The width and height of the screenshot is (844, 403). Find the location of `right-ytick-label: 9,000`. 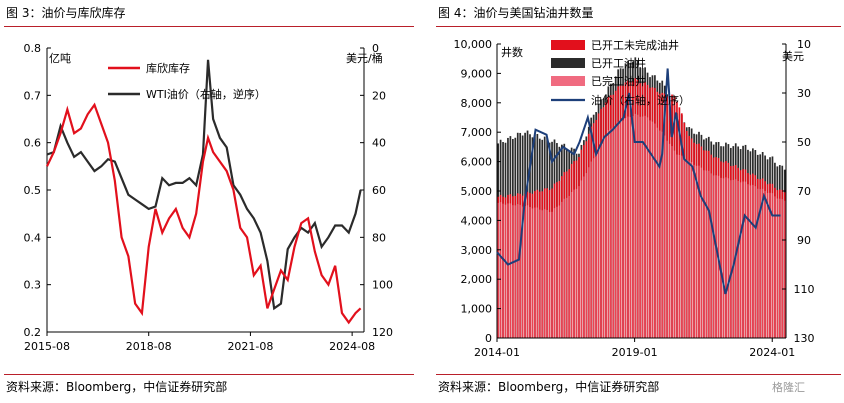

right-ytick-label: 9,000 is located at coordinates (477, 73).